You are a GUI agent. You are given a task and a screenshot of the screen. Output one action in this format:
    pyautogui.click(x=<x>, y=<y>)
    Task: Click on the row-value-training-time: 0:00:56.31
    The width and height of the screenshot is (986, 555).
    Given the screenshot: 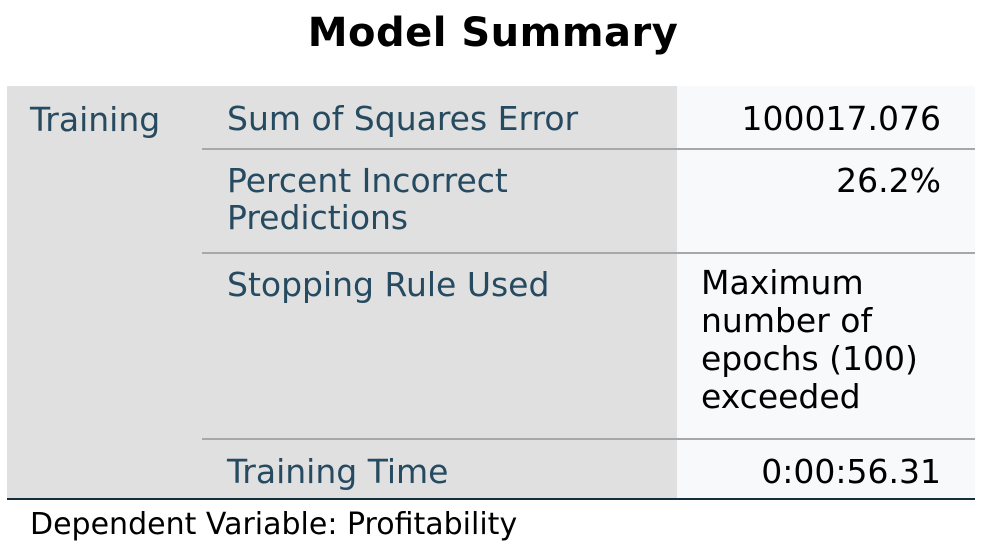 What is the action you would take?
    pyautogui.click(x=851, y=471)
    